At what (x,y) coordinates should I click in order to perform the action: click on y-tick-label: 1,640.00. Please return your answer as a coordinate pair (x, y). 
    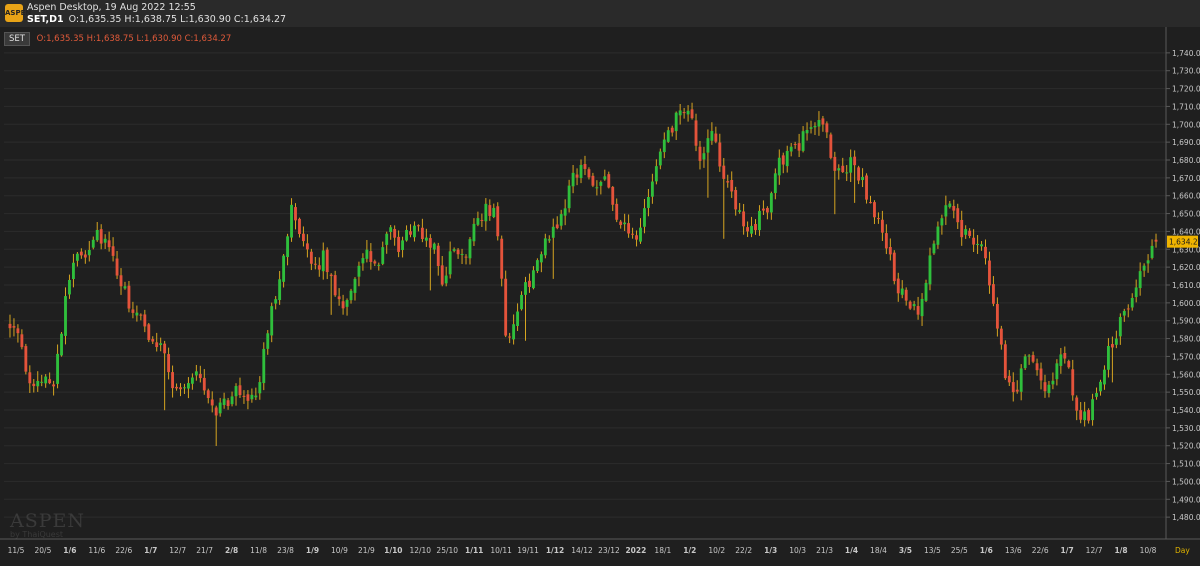
    Looking at the image, I should click on (1186, 231).